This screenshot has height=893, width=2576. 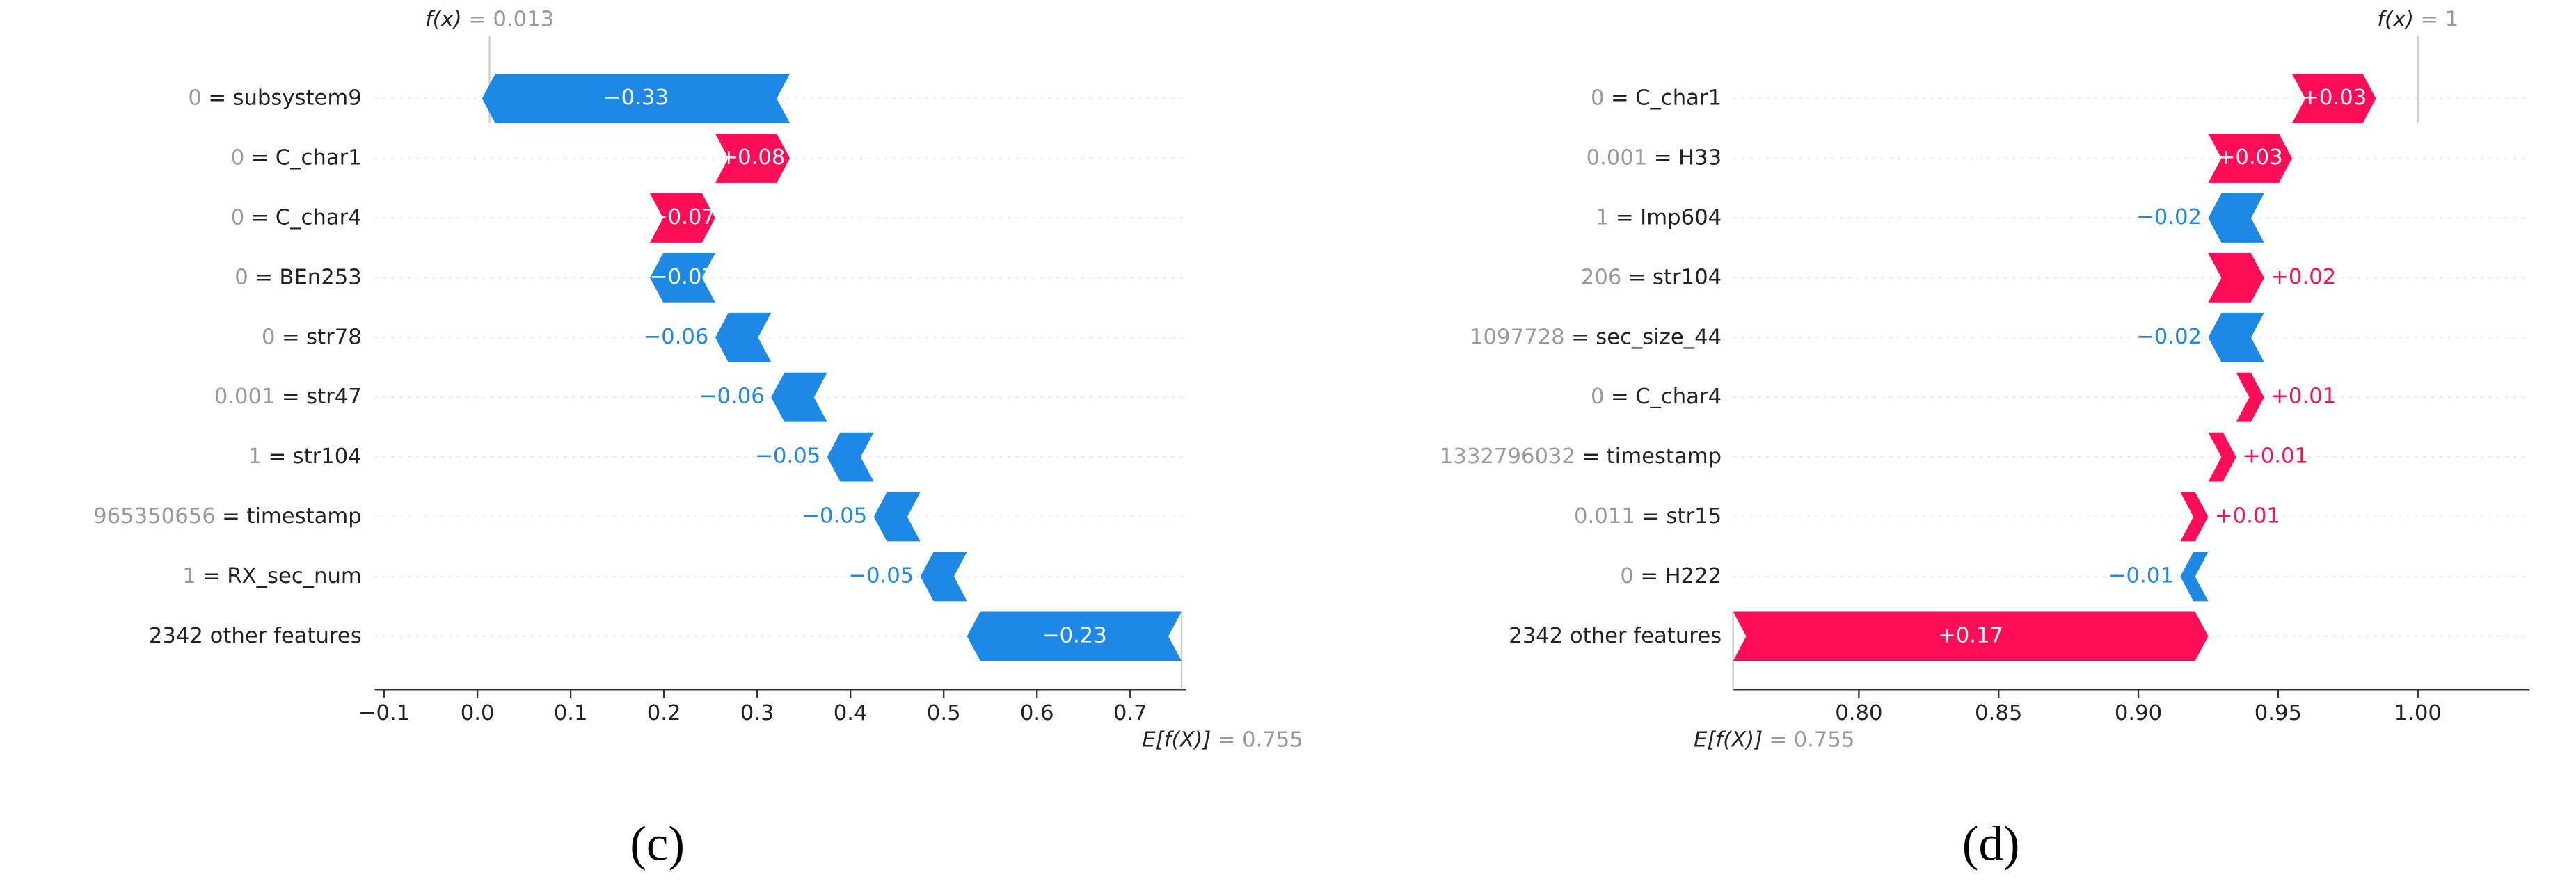 What do you see at coordinates (523, 19) in the screenshot?
I see `fx-value: 0.013` at bounding box center [523, 19].